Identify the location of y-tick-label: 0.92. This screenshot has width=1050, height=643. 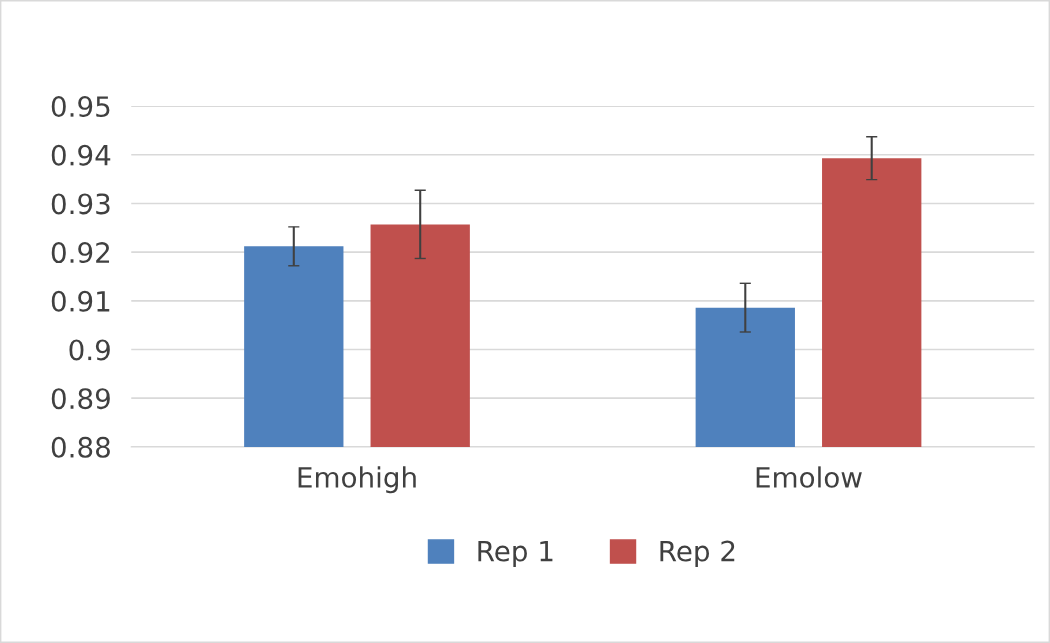
(80, 253).